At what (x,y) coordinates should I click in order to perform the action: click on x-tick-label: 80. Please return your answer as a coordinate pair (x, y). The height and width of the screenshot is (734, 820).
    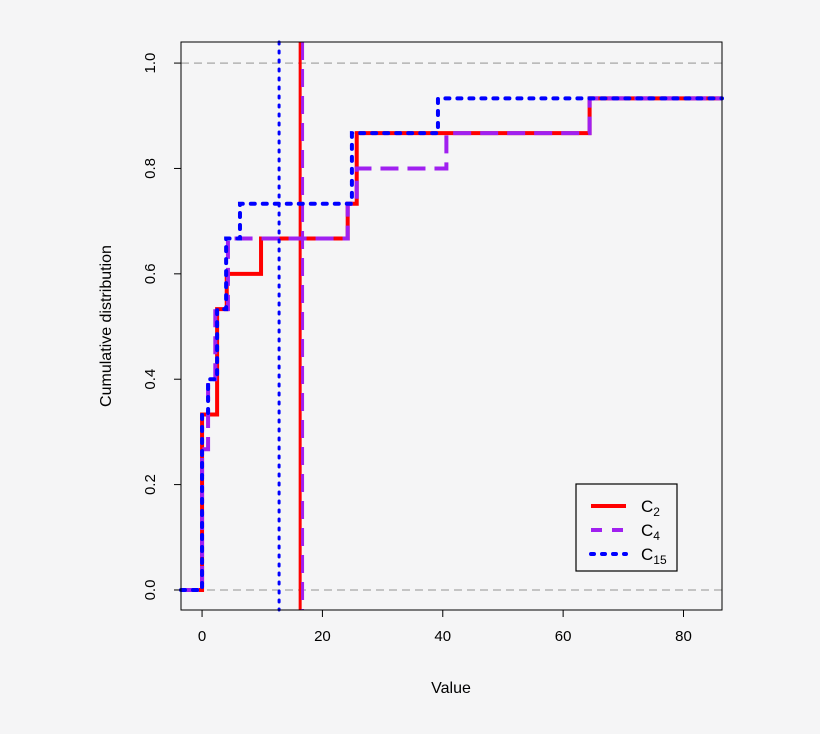
    Looking at the image, I should click on (683, 636).